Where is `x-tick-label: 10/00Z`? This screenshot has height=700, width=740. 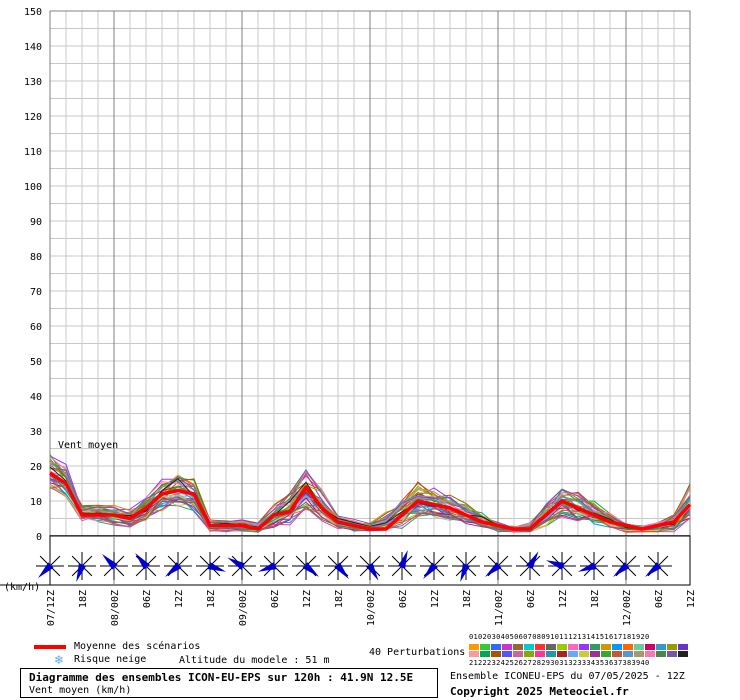
x-tick-label: 10/00Z is located at coordinates (371, 608).